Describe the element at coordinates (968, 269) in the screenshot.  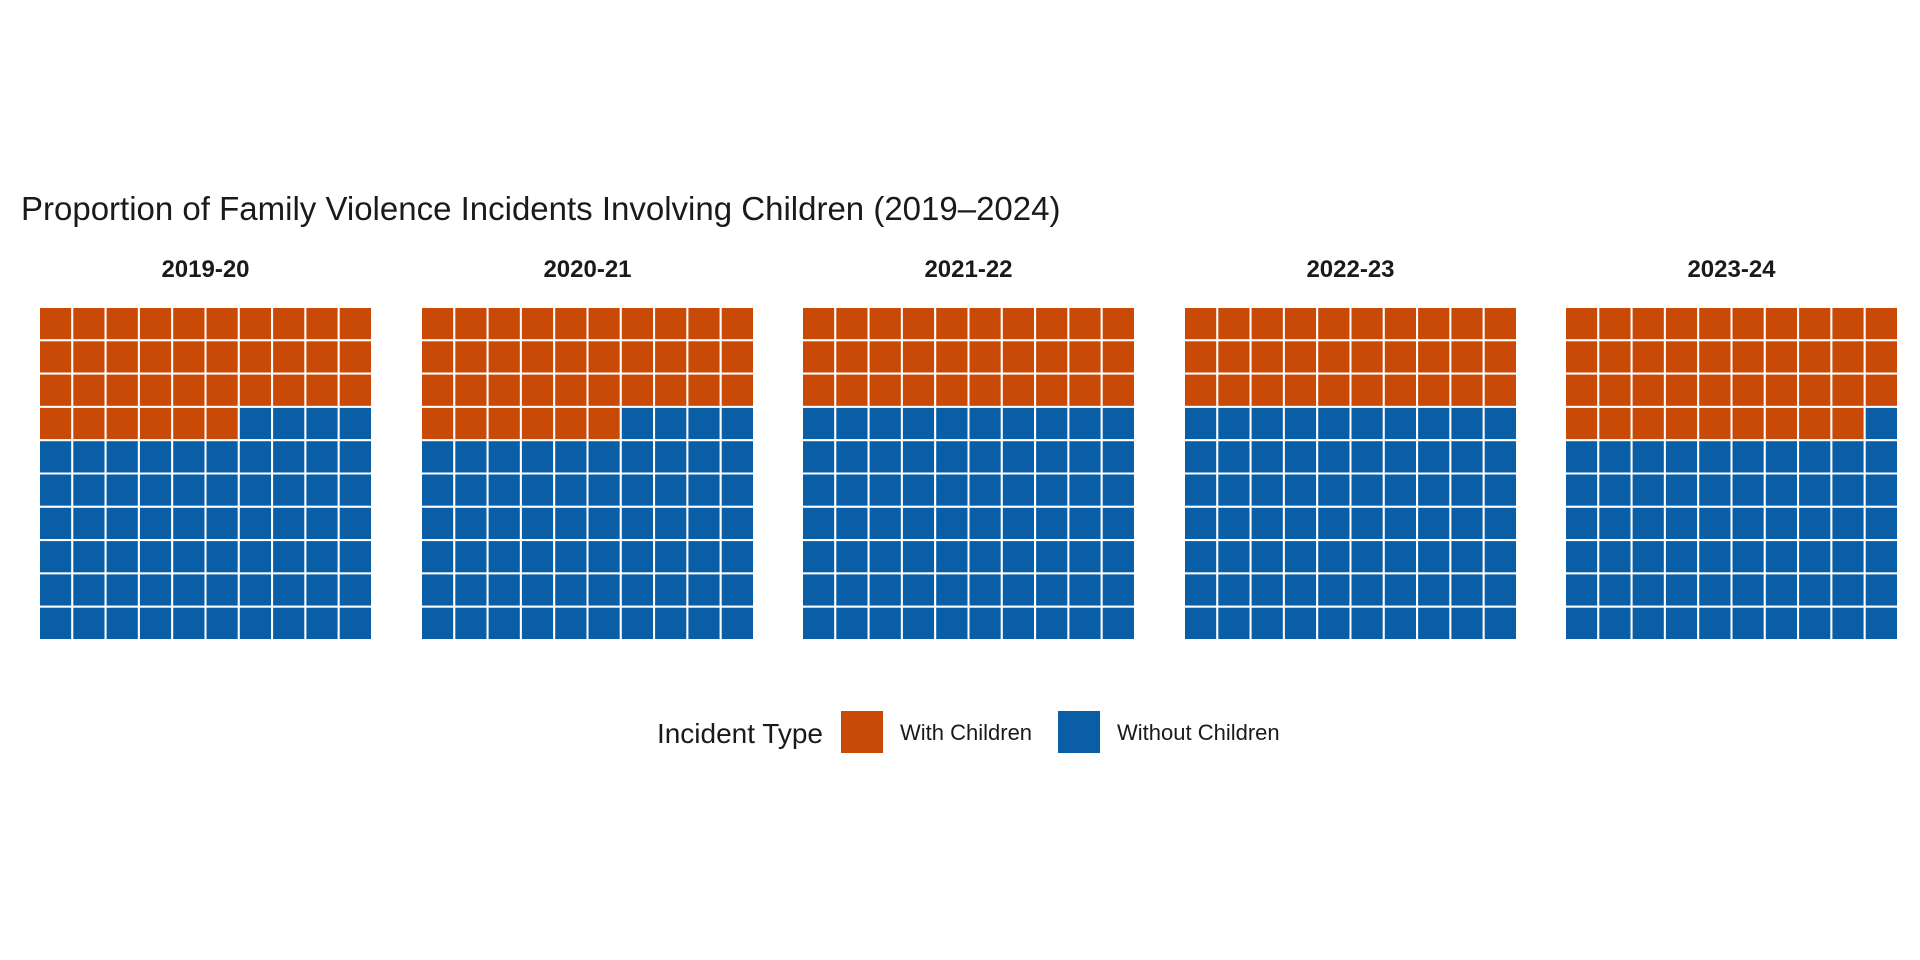
I see `facet-label: 2021-22` at that location.